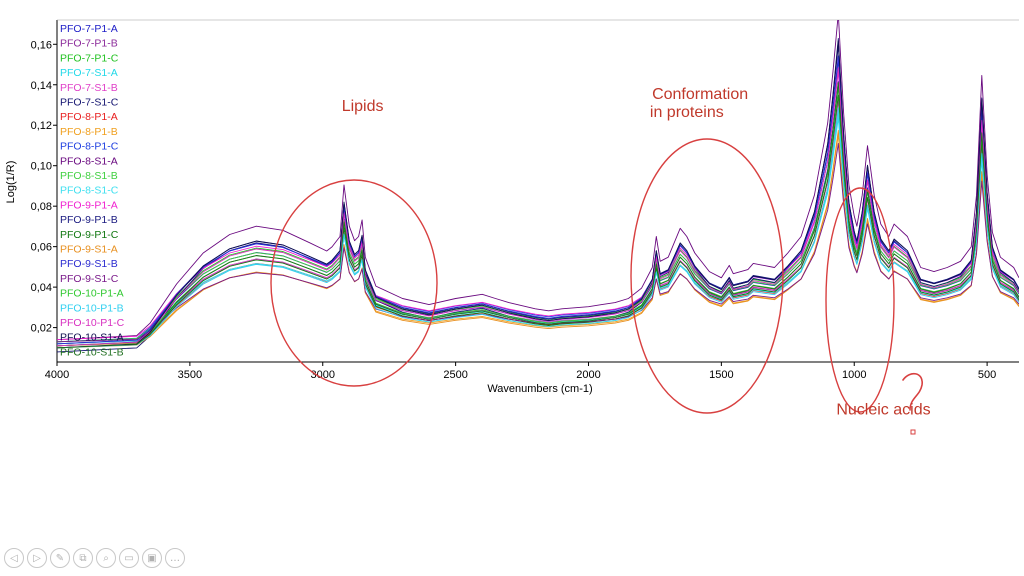  I want to click on annotation-label: Nucleic acids, so click(883, 410).